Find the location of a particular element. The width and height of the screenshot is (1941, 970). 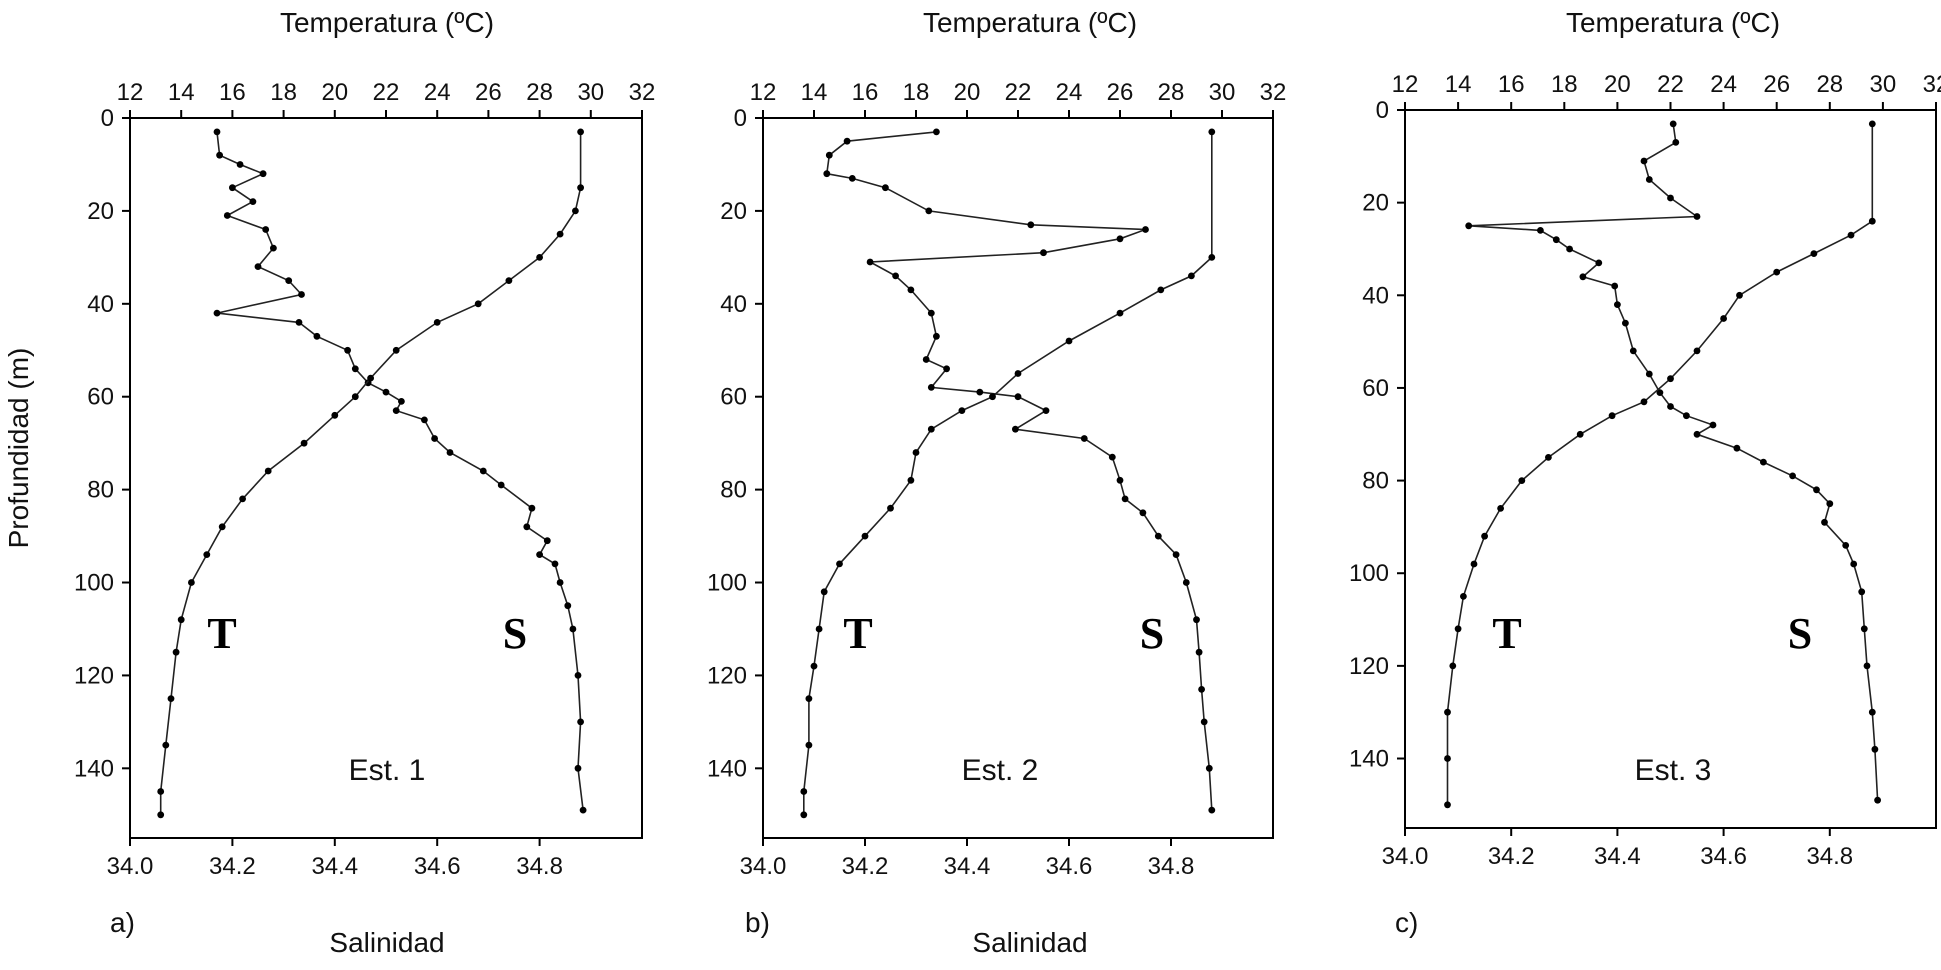

top-ticks: 12 14 16 18 20 22 24 26 28 30 32 is located at coordinates (1666, 90).